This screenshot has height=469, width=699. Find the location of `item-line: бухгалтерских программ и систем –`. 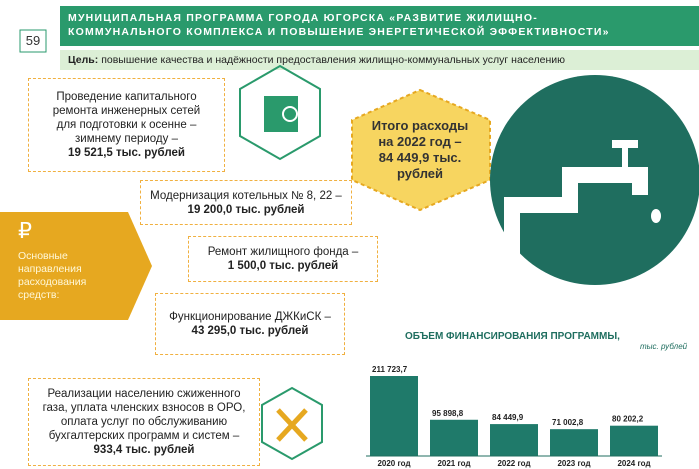

item-line: бухгалтерских программ и систем – is located at coordinates (144, 436).